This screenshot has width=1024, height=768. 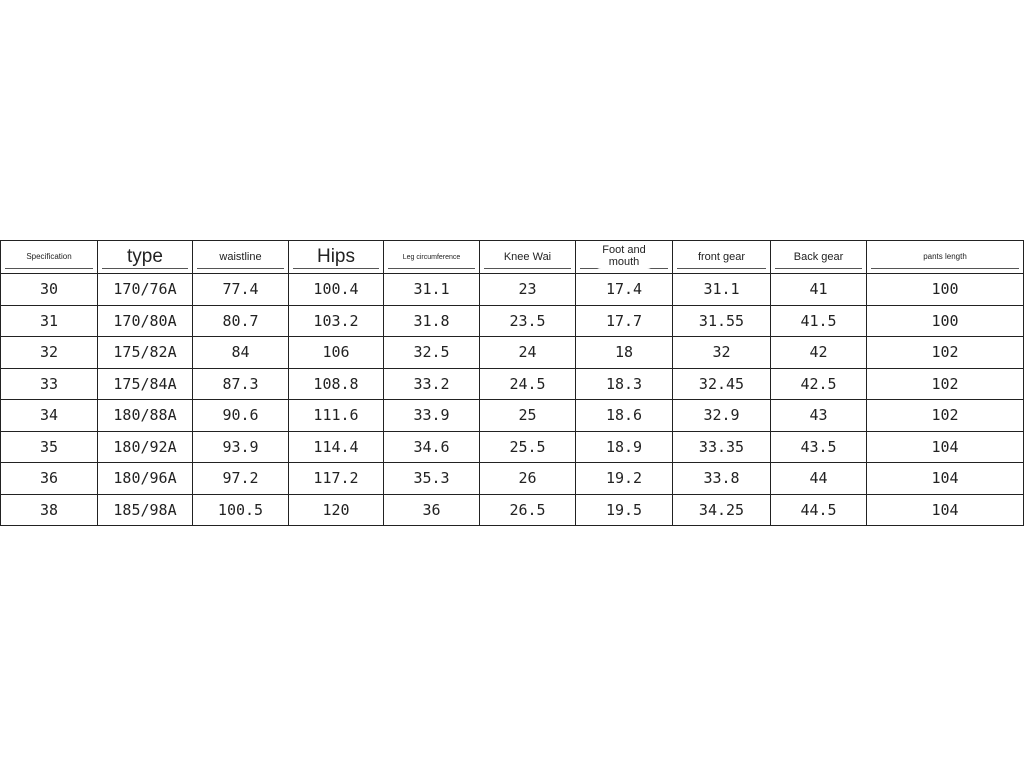 What do you see at coordinates (49, 289) in the screenshot?
I see `table-cell: 30` at bounding box center [49, 289].